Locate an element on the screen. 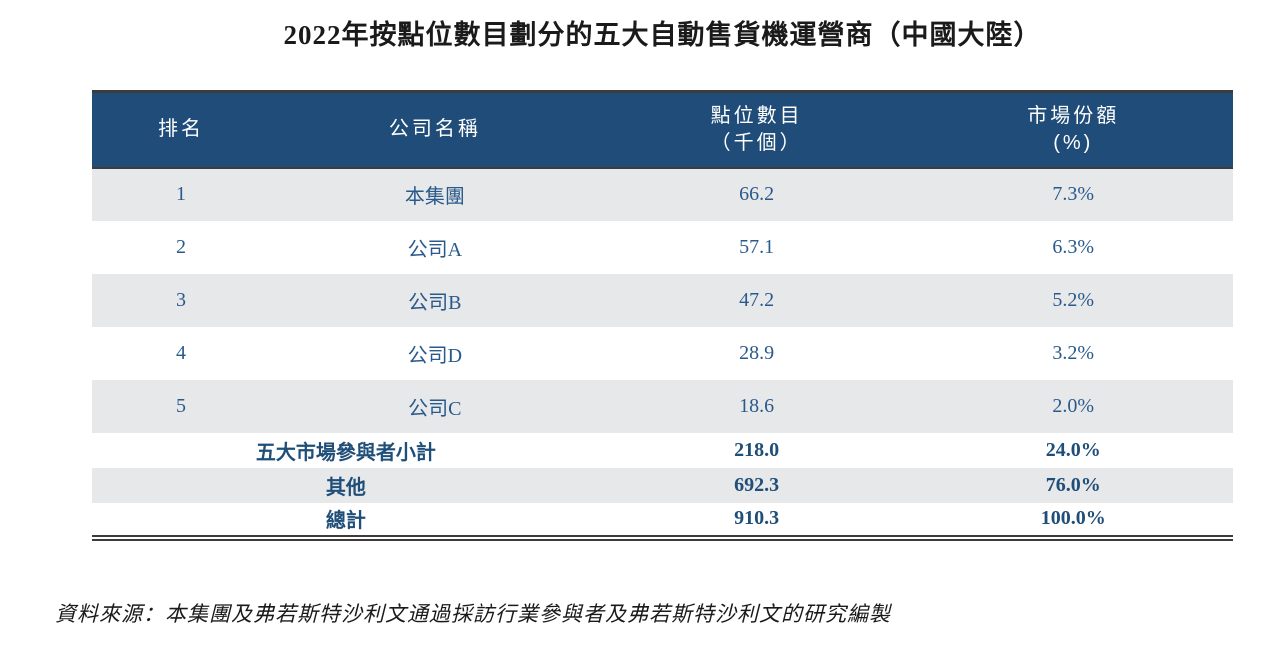  source-note: 資料來源：本集團及弗若斯特沙利文通過採訪行業參與者及弗若斯特沙利文的研究編製 is located at coordinates (473, 614).